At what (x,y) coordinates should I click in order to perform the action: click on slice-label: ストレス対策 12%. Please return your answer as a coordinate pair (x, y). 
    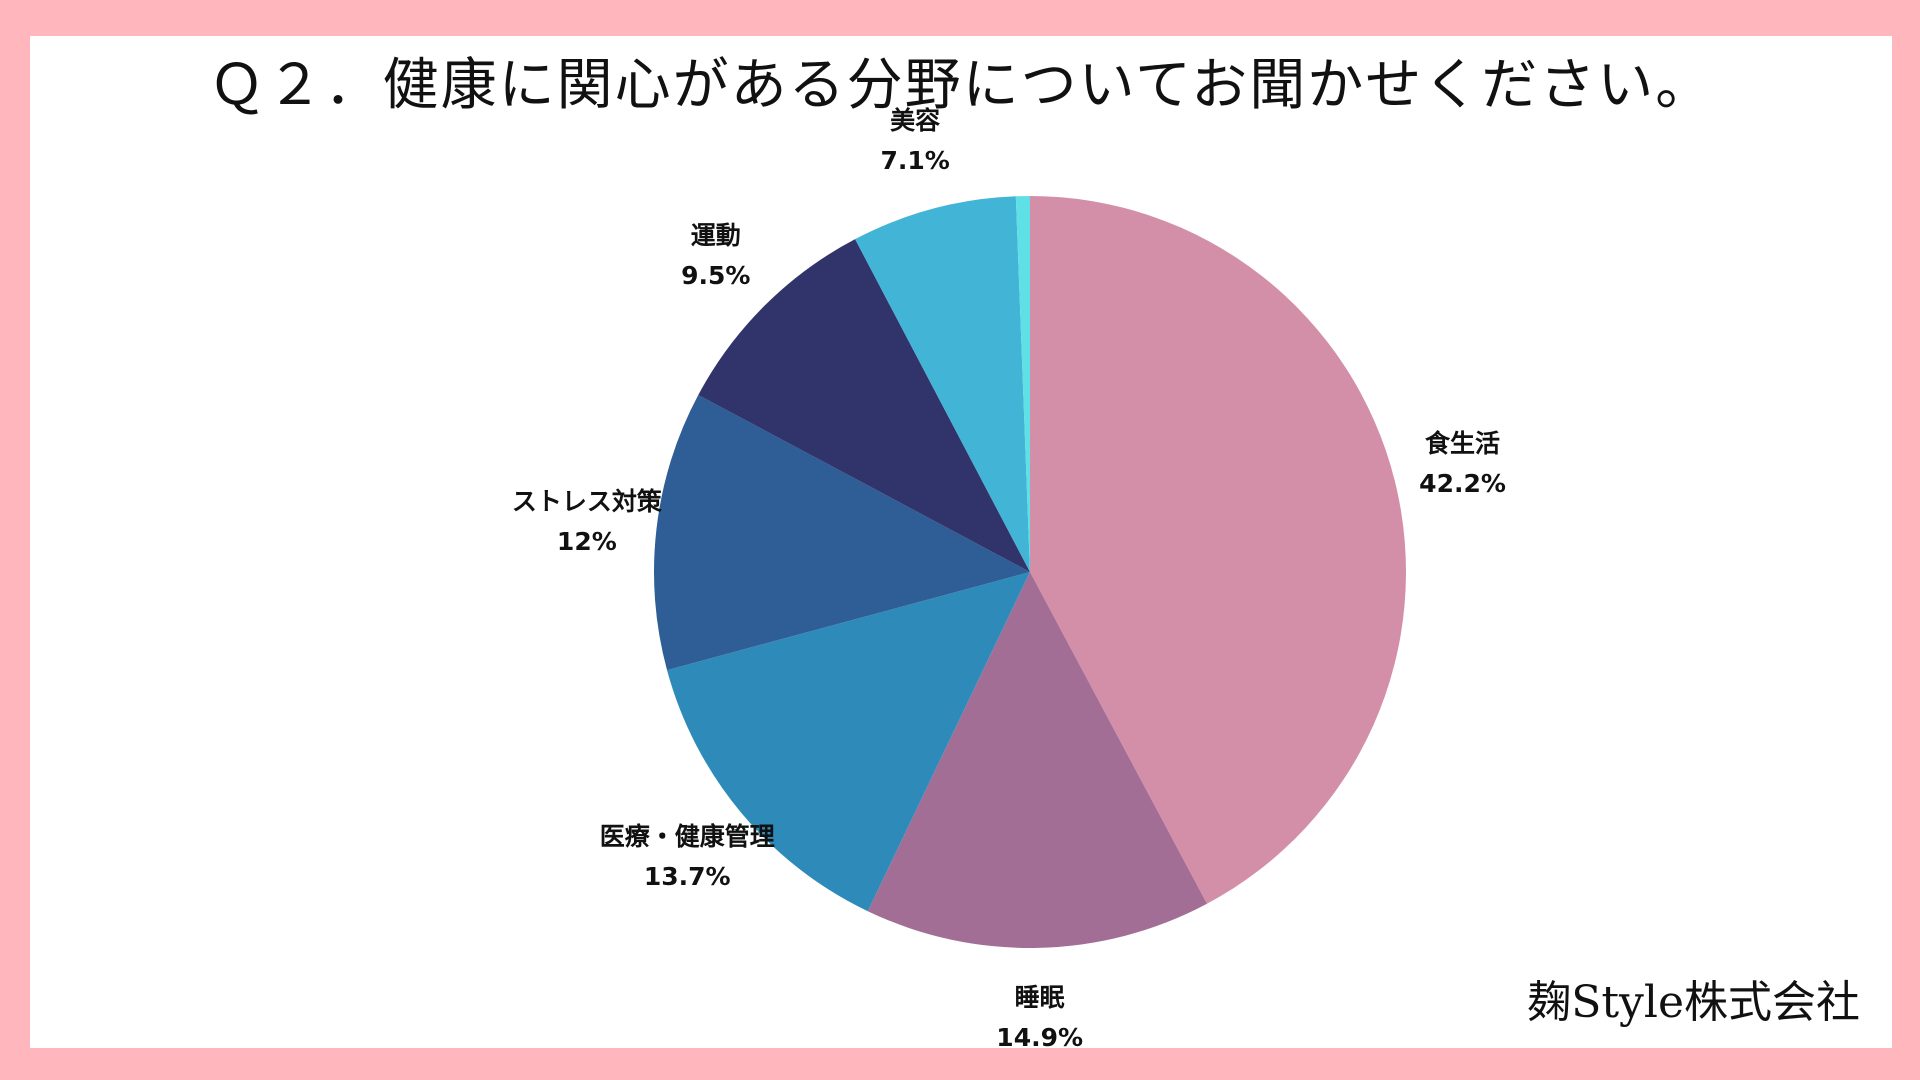
    Looking at the image, I should click on (587, 522).